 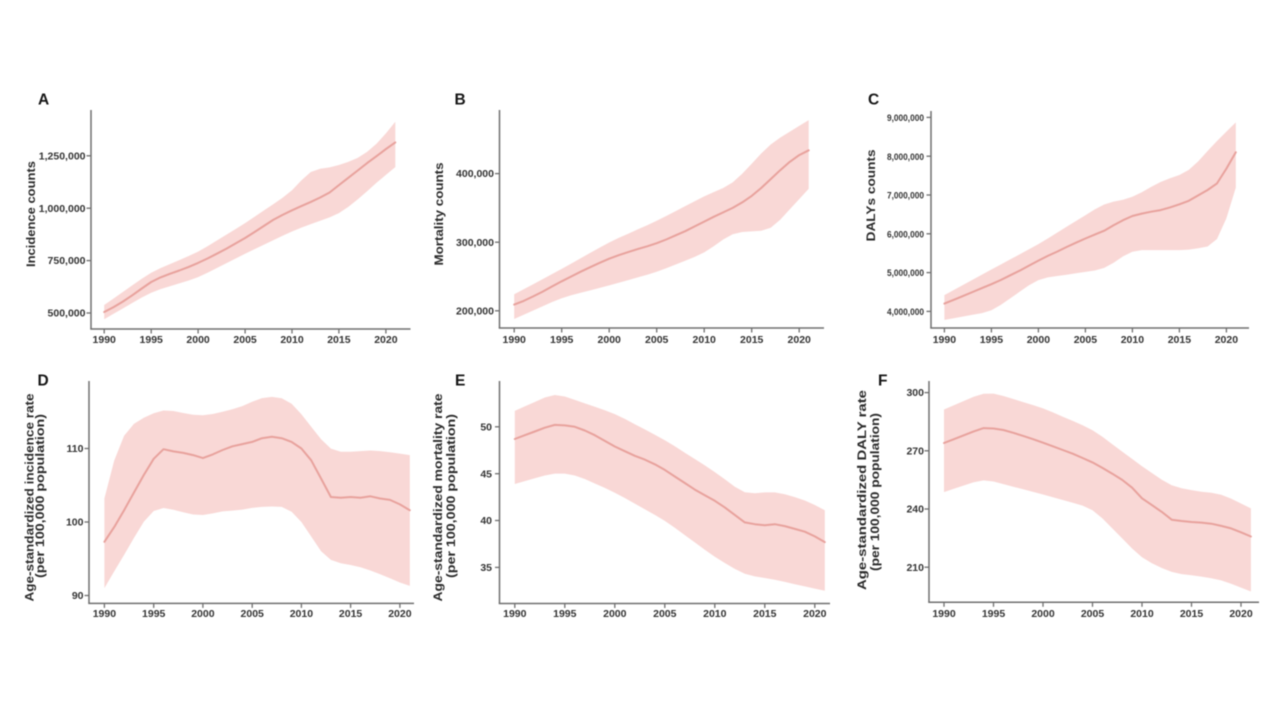 I want to click on svg-text: 40, so click(x=486, y=521).